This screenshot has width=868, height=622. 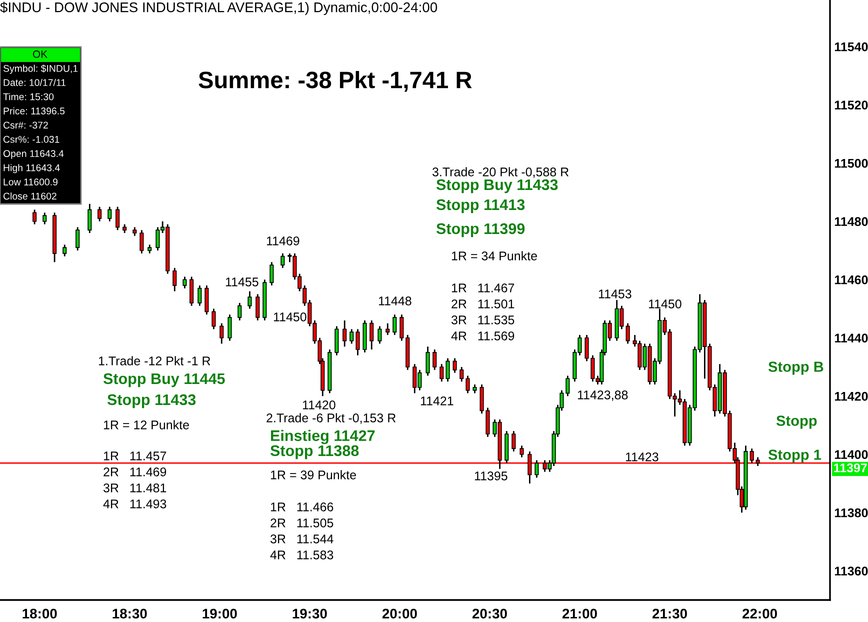 What do you see at coordinates (851, 513) in the screenshot?
I see `y-tick-label: 11380` at bounding box center [851, 513].